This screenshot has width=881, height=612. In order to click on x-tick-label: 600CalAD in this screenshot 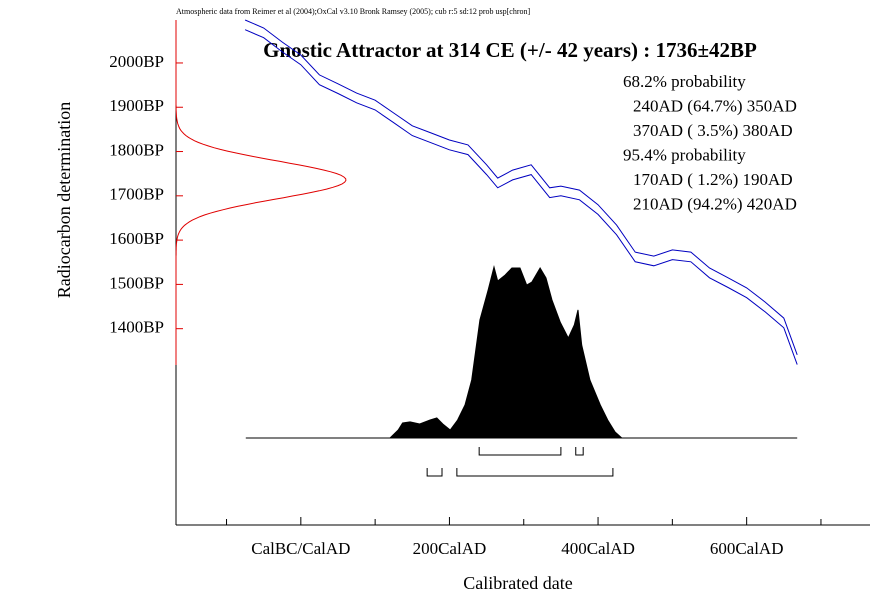, I will do `click(747, 548)`.